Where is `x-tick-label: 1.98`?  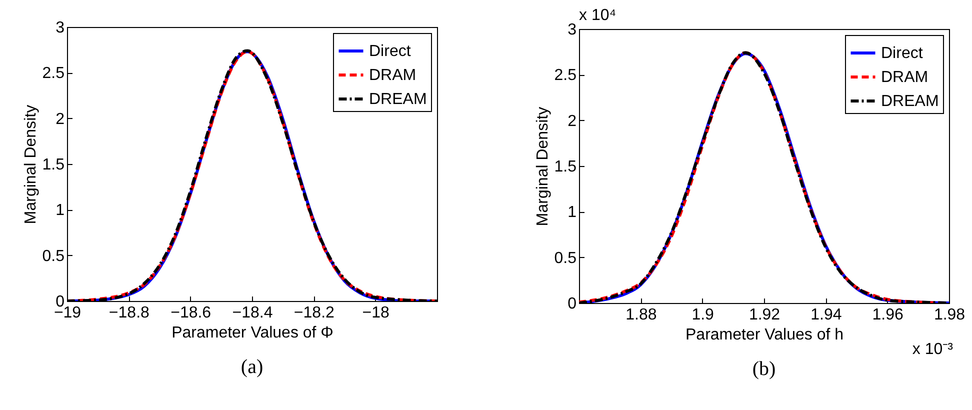 x-tick-label: 1.98 is located at coordinates (950, 315).